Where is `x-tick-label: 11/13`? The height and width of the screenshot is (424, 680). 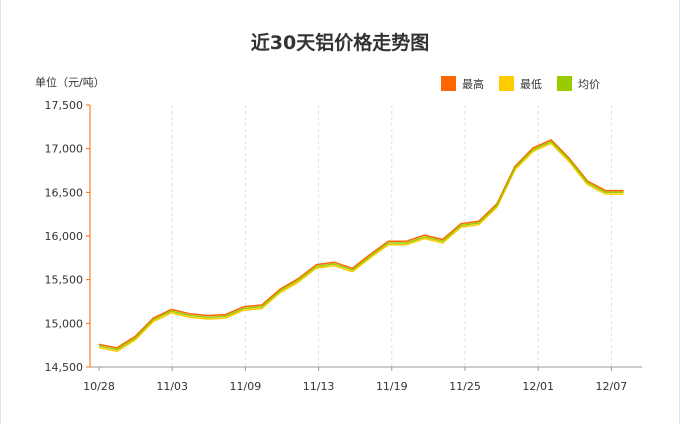 x-tick-label: 11/13 is located at coordinates (319, 386).